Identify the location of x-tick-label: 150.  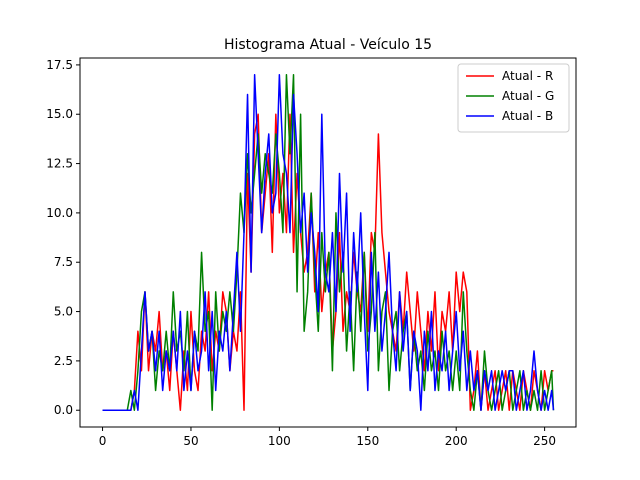
(367, 441).